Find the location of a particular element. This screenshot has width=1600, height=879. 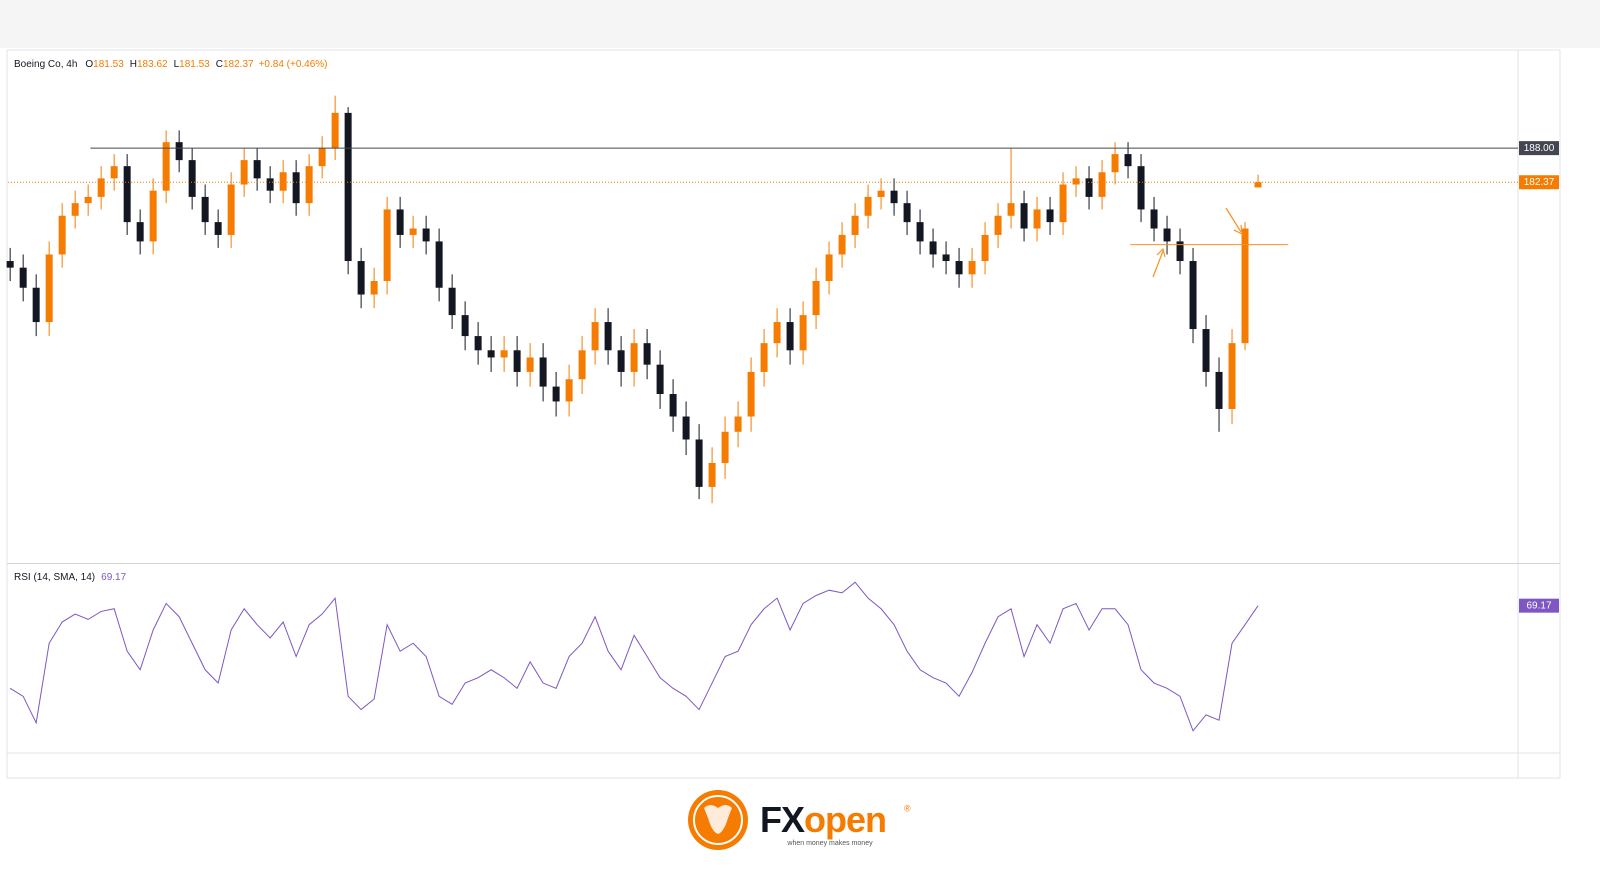

logo-reg: ® is located at coordinates (907, 808).